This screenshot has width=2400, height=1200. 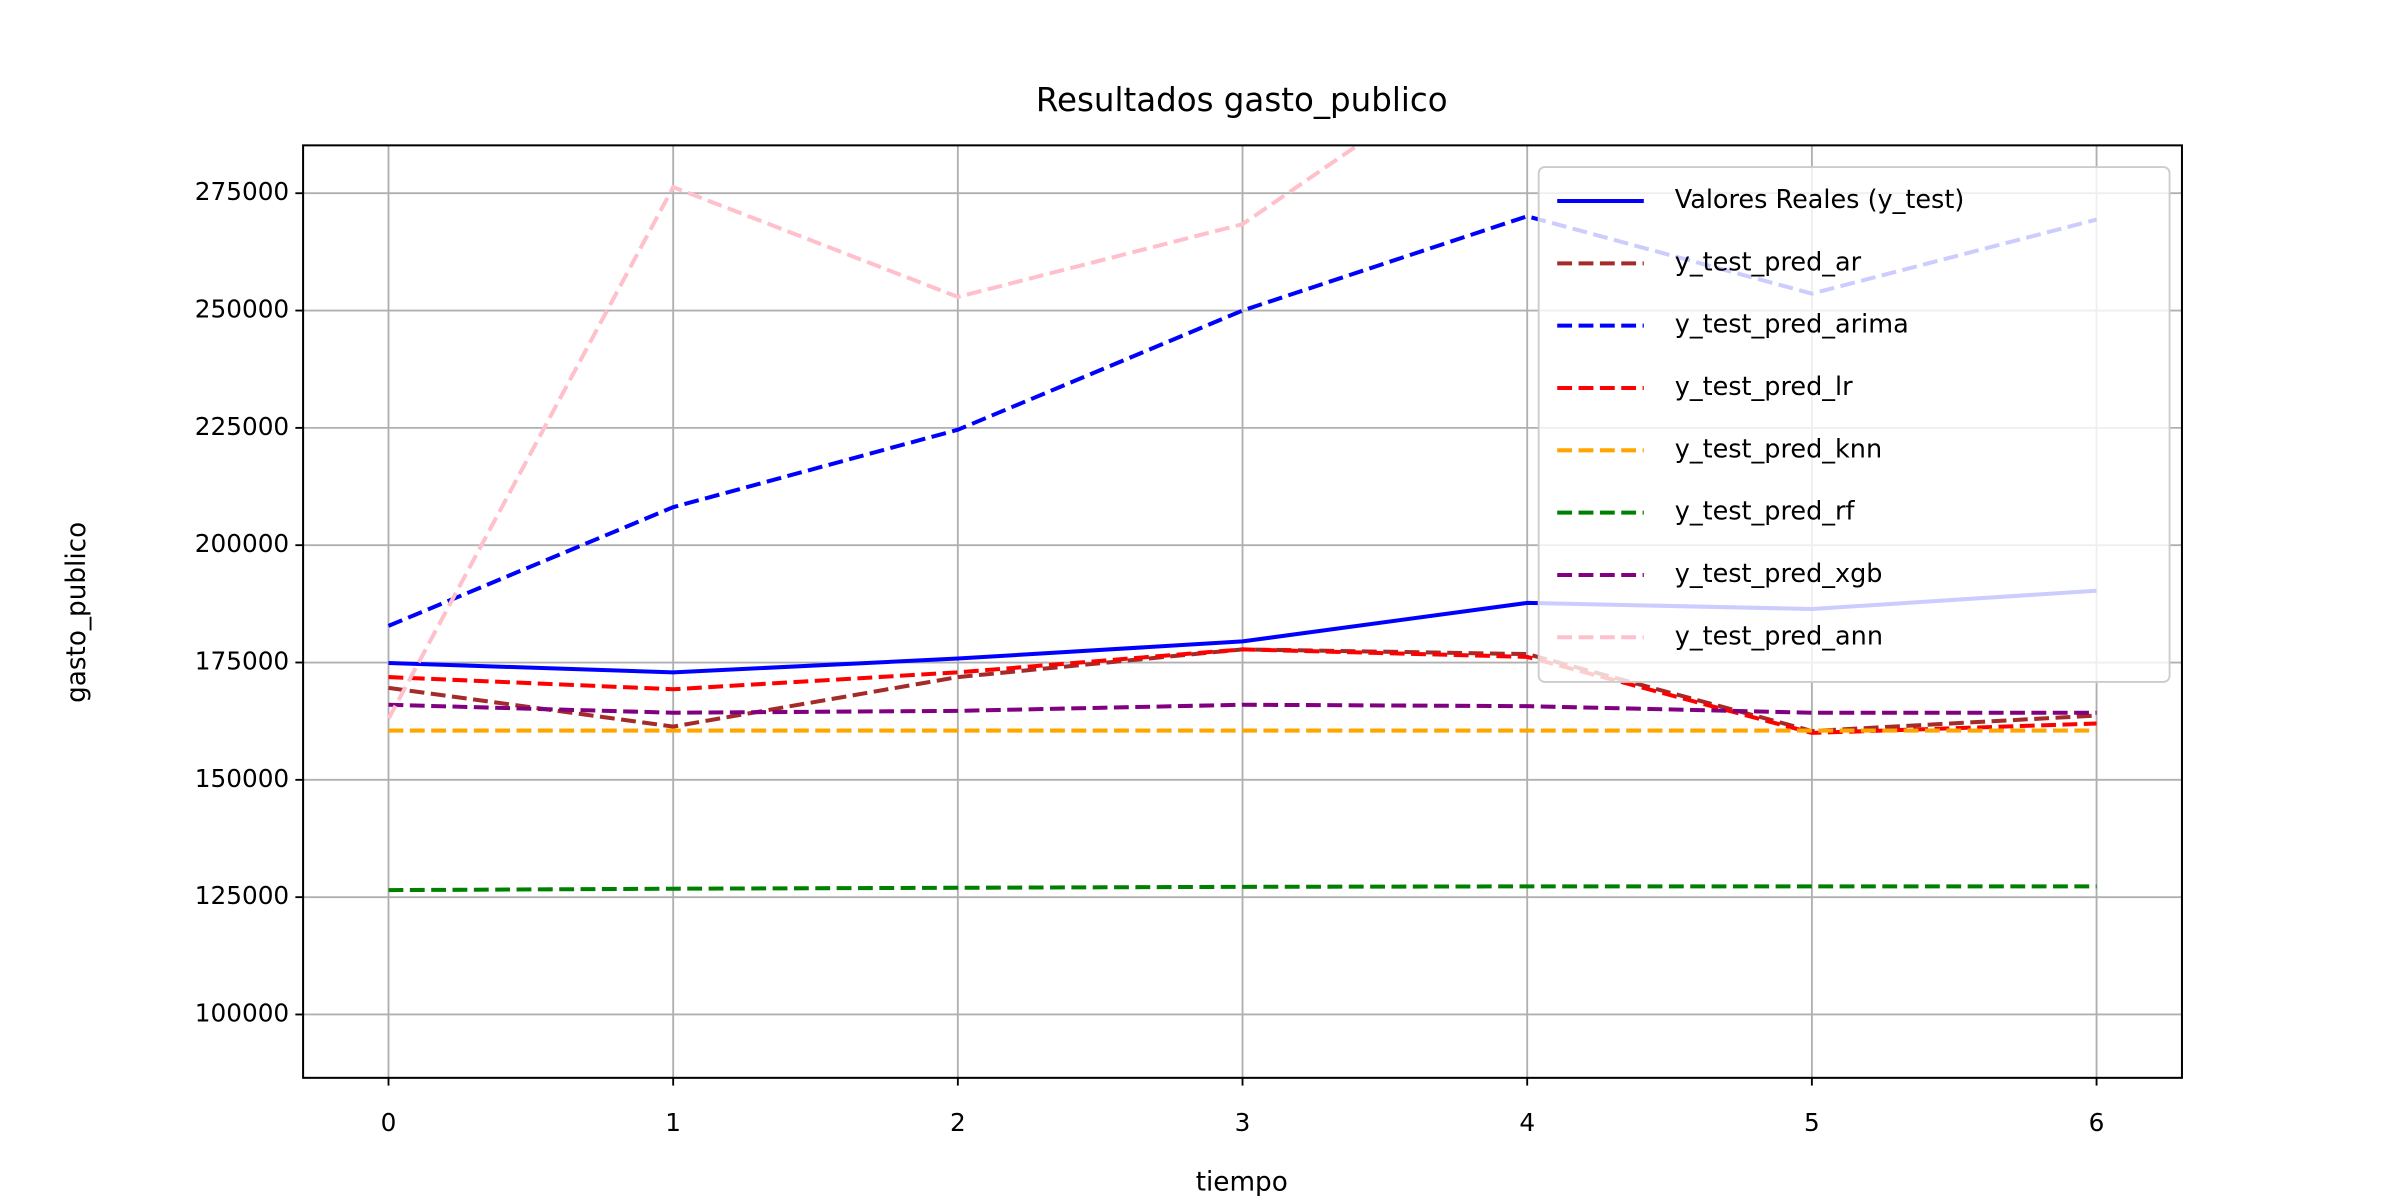 What do you see at coordinates (1768, 262) in the screenshot?
I see `legend-label: y_test_pred_ar` at bounding box center [1768, 262].